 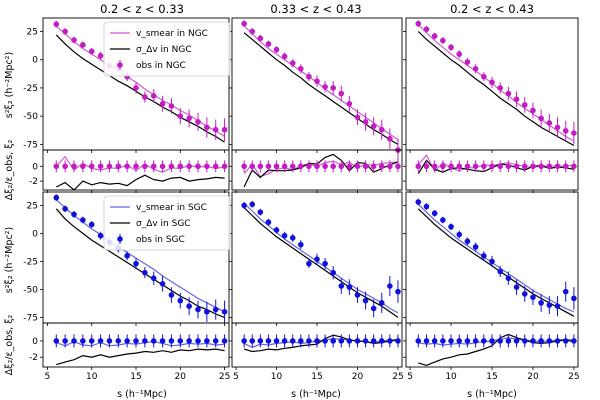 What do you see at coordinates (164, 50) in the screenshot?
I see `legend-ngc-sigma-label: σ_Δv in NGC` at bounding box center [164, 50].